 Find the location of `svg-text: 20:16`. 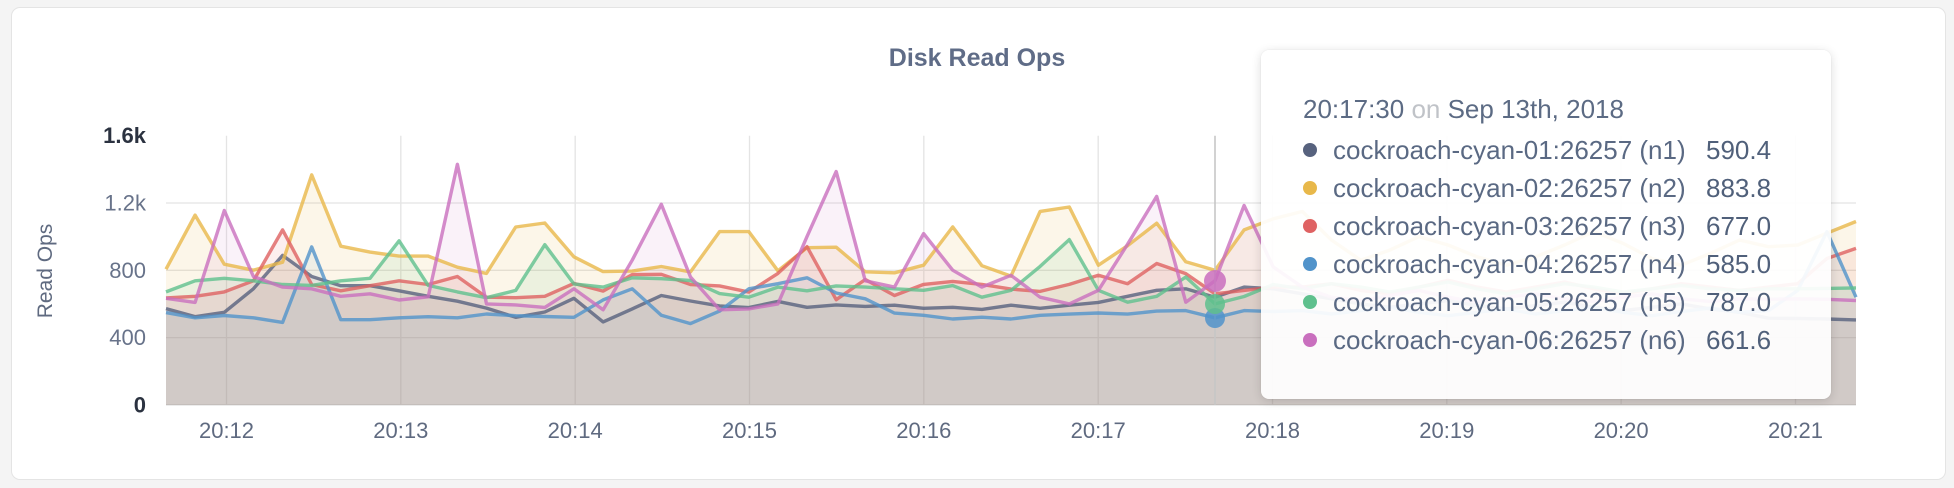

svg-text: 20:16 is located at coordinates (923, 430).